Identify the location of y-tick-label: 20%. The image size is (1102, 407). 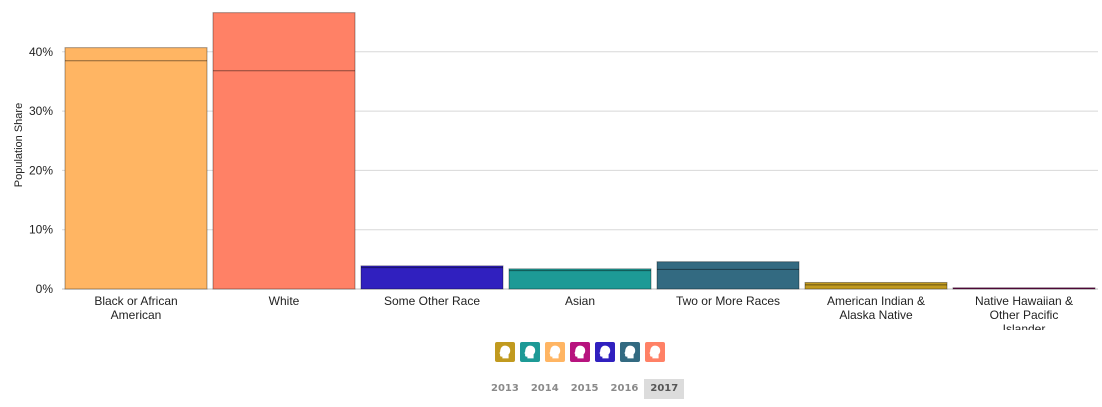
(41, 170).